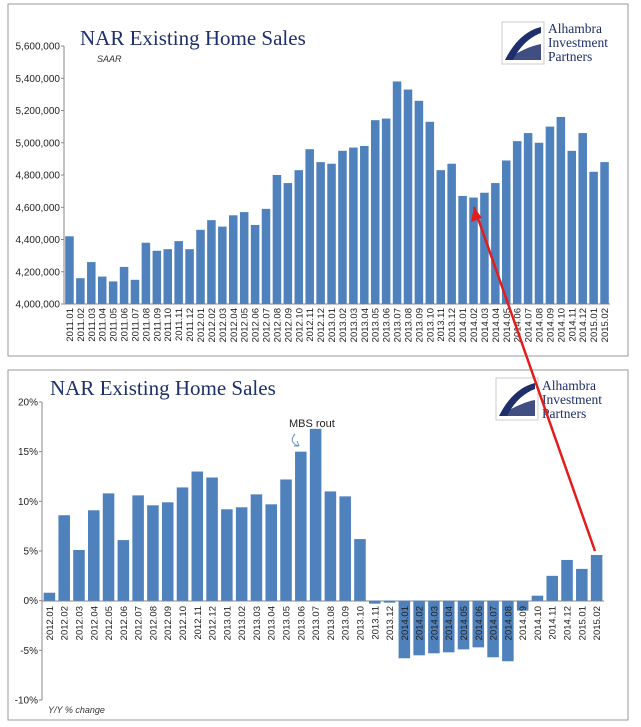 The width and height of the screenshot is (641, 727). Describe the element at coordinates (474, 325) in the screenshot. I see `top-x-tick-label: 2014.02` at that location.